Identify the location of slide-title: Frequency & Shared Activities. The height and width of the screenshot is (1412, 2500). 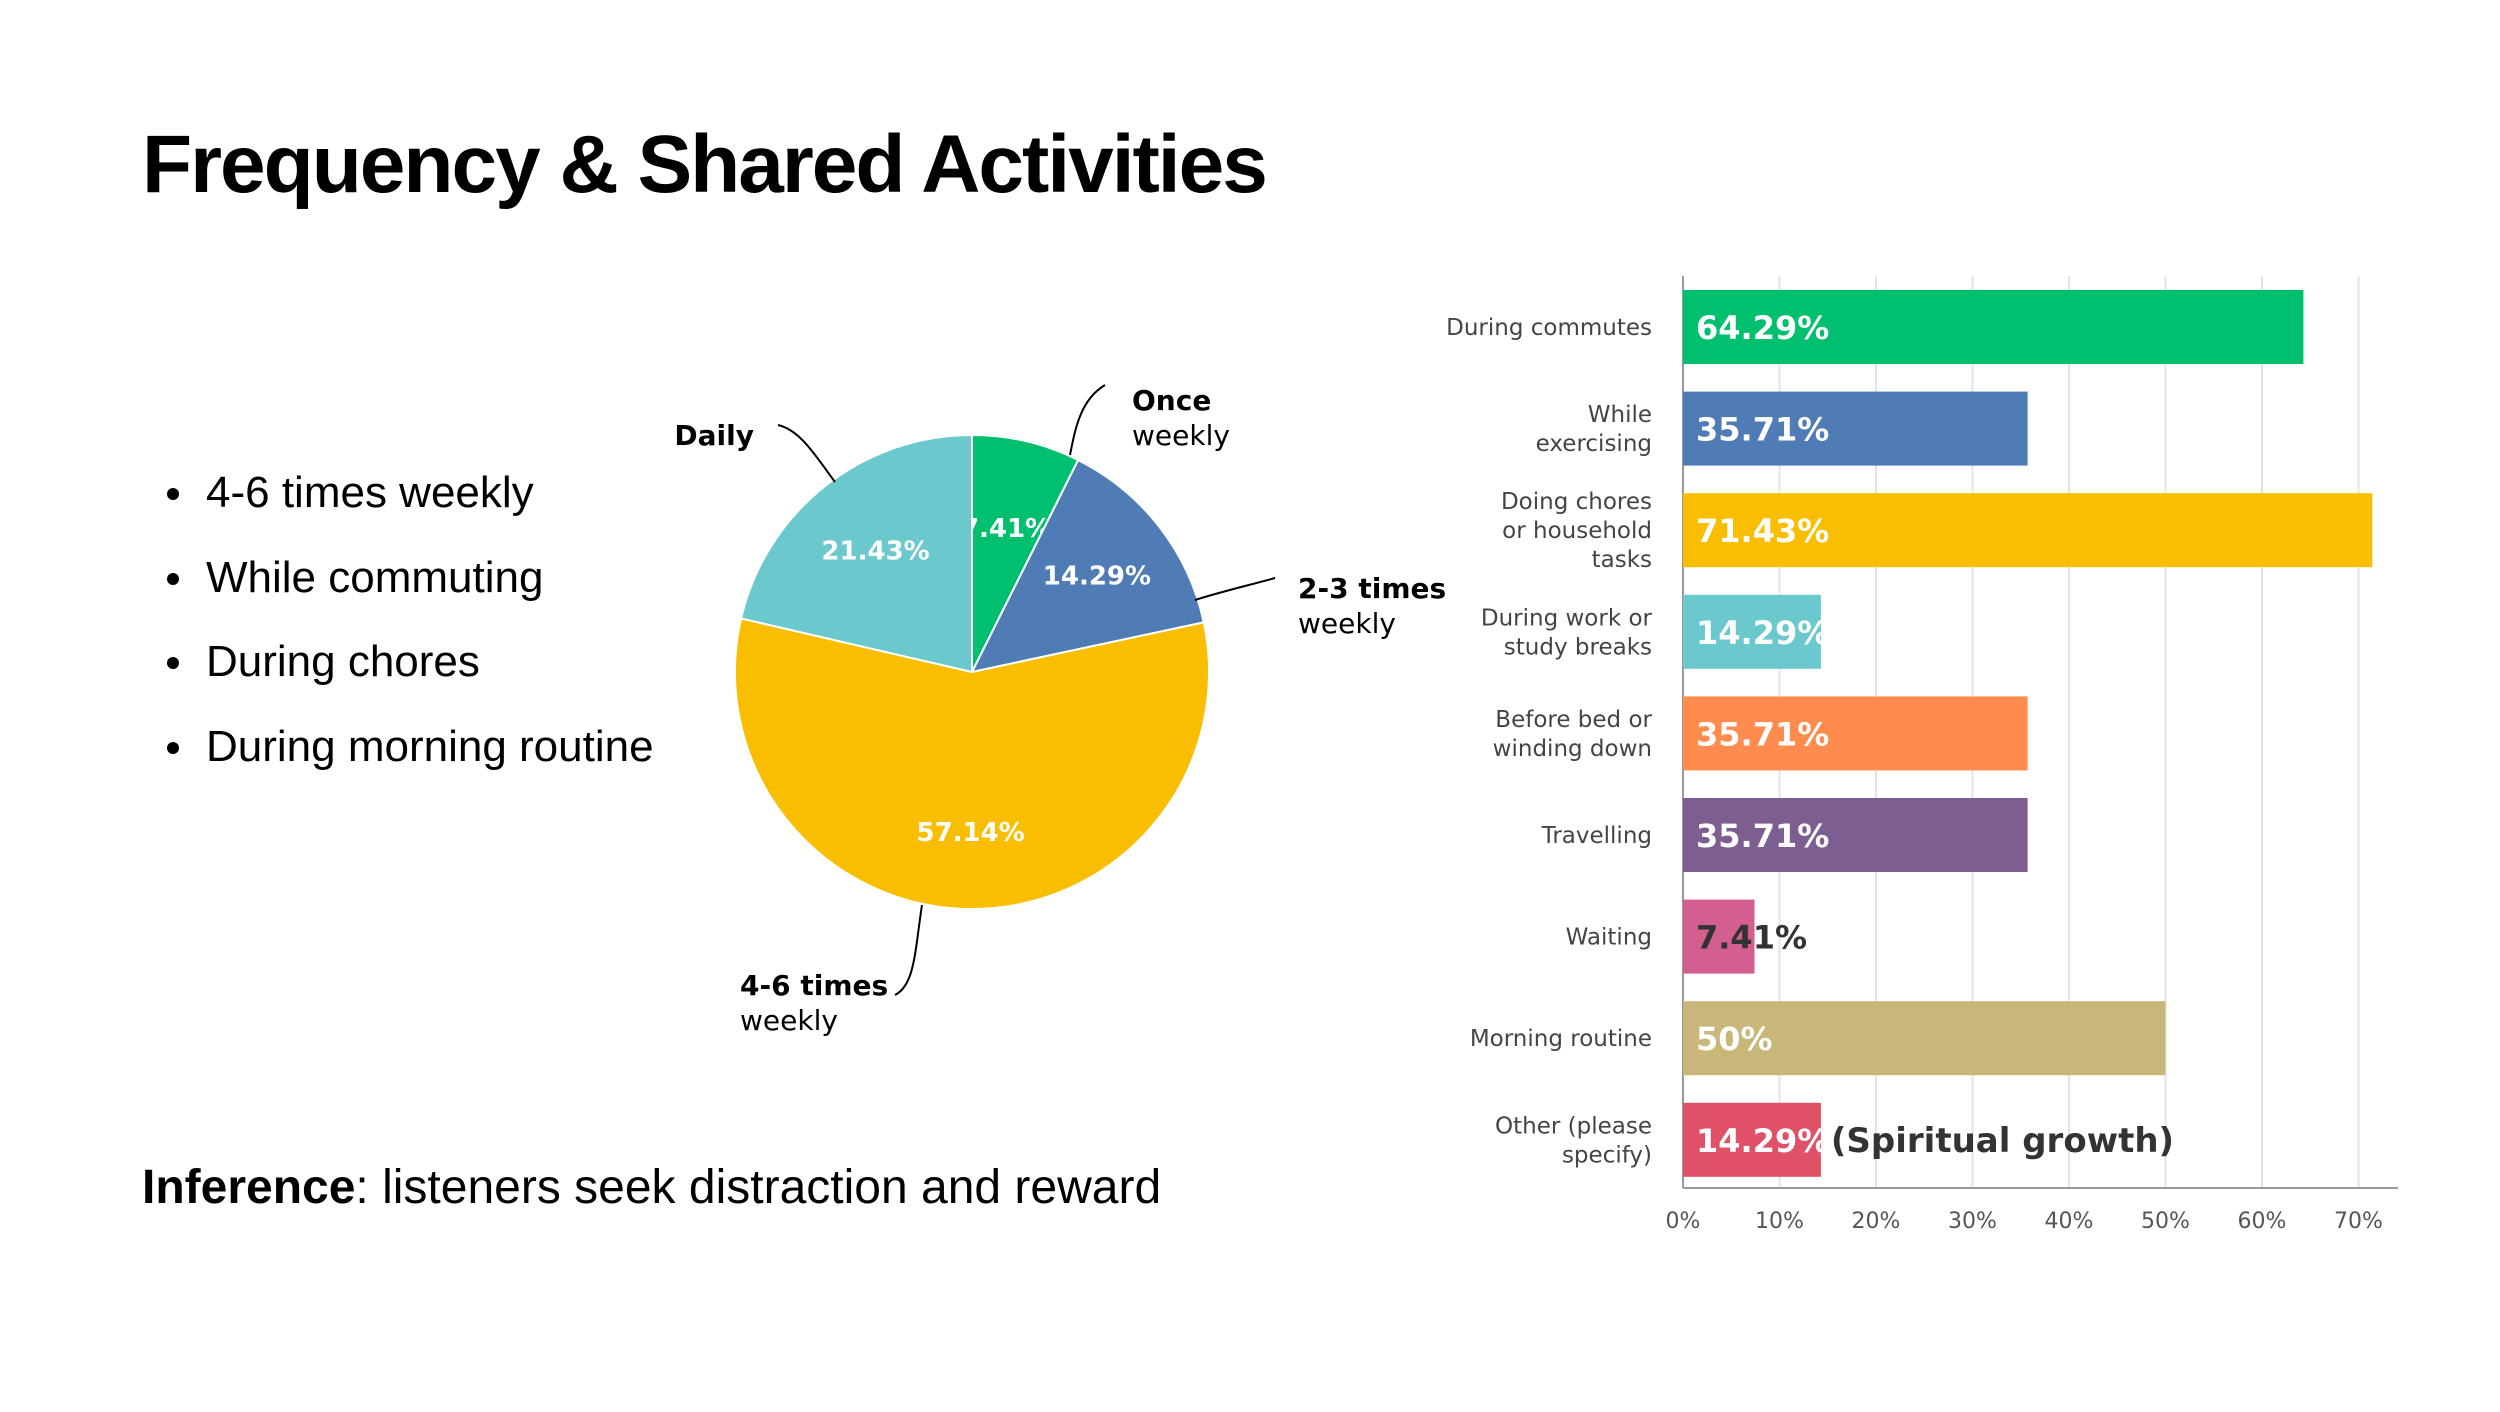
(705, 164).